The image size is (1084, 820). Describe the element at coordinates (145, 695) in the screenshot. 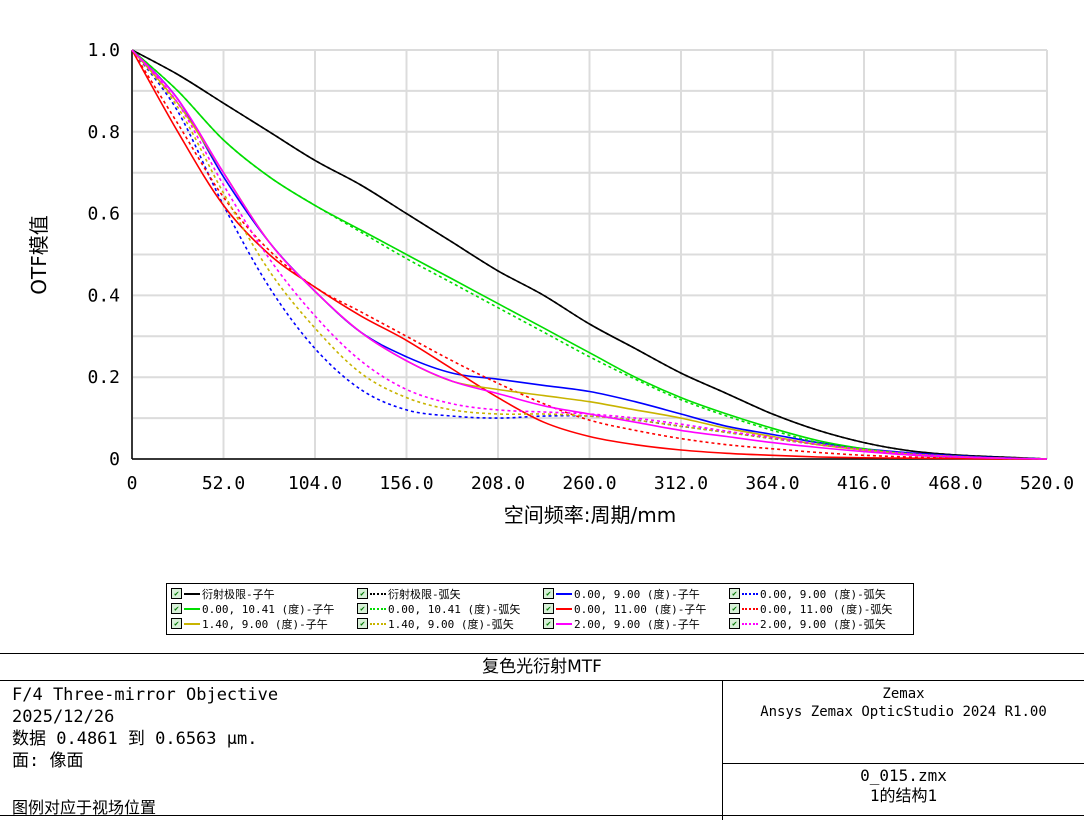

I see `system-title: F/4 Three-mirror Objective` at that location.